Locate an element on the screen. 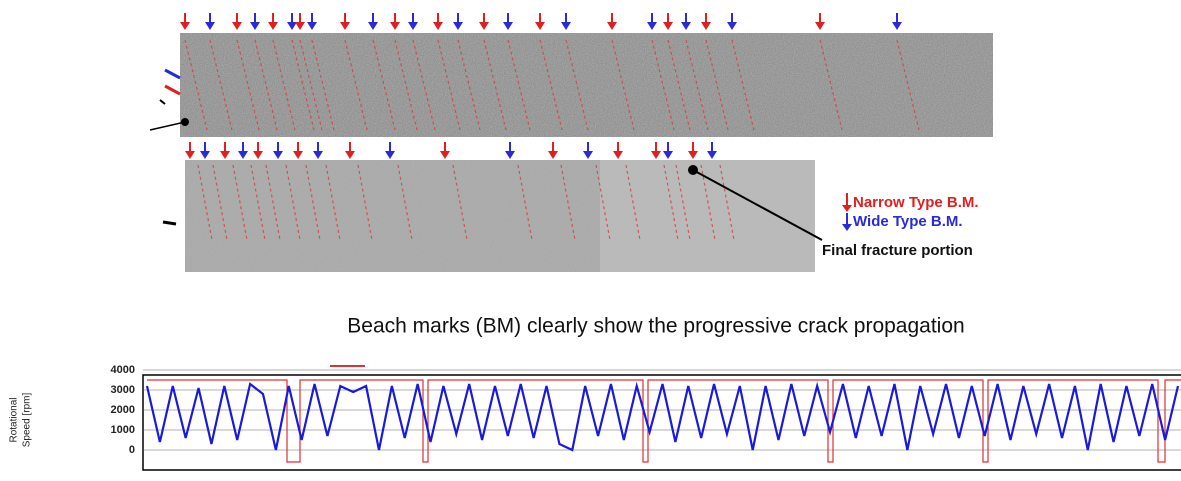  annotation: Final fracture portion is located at coordinates (897, 250).